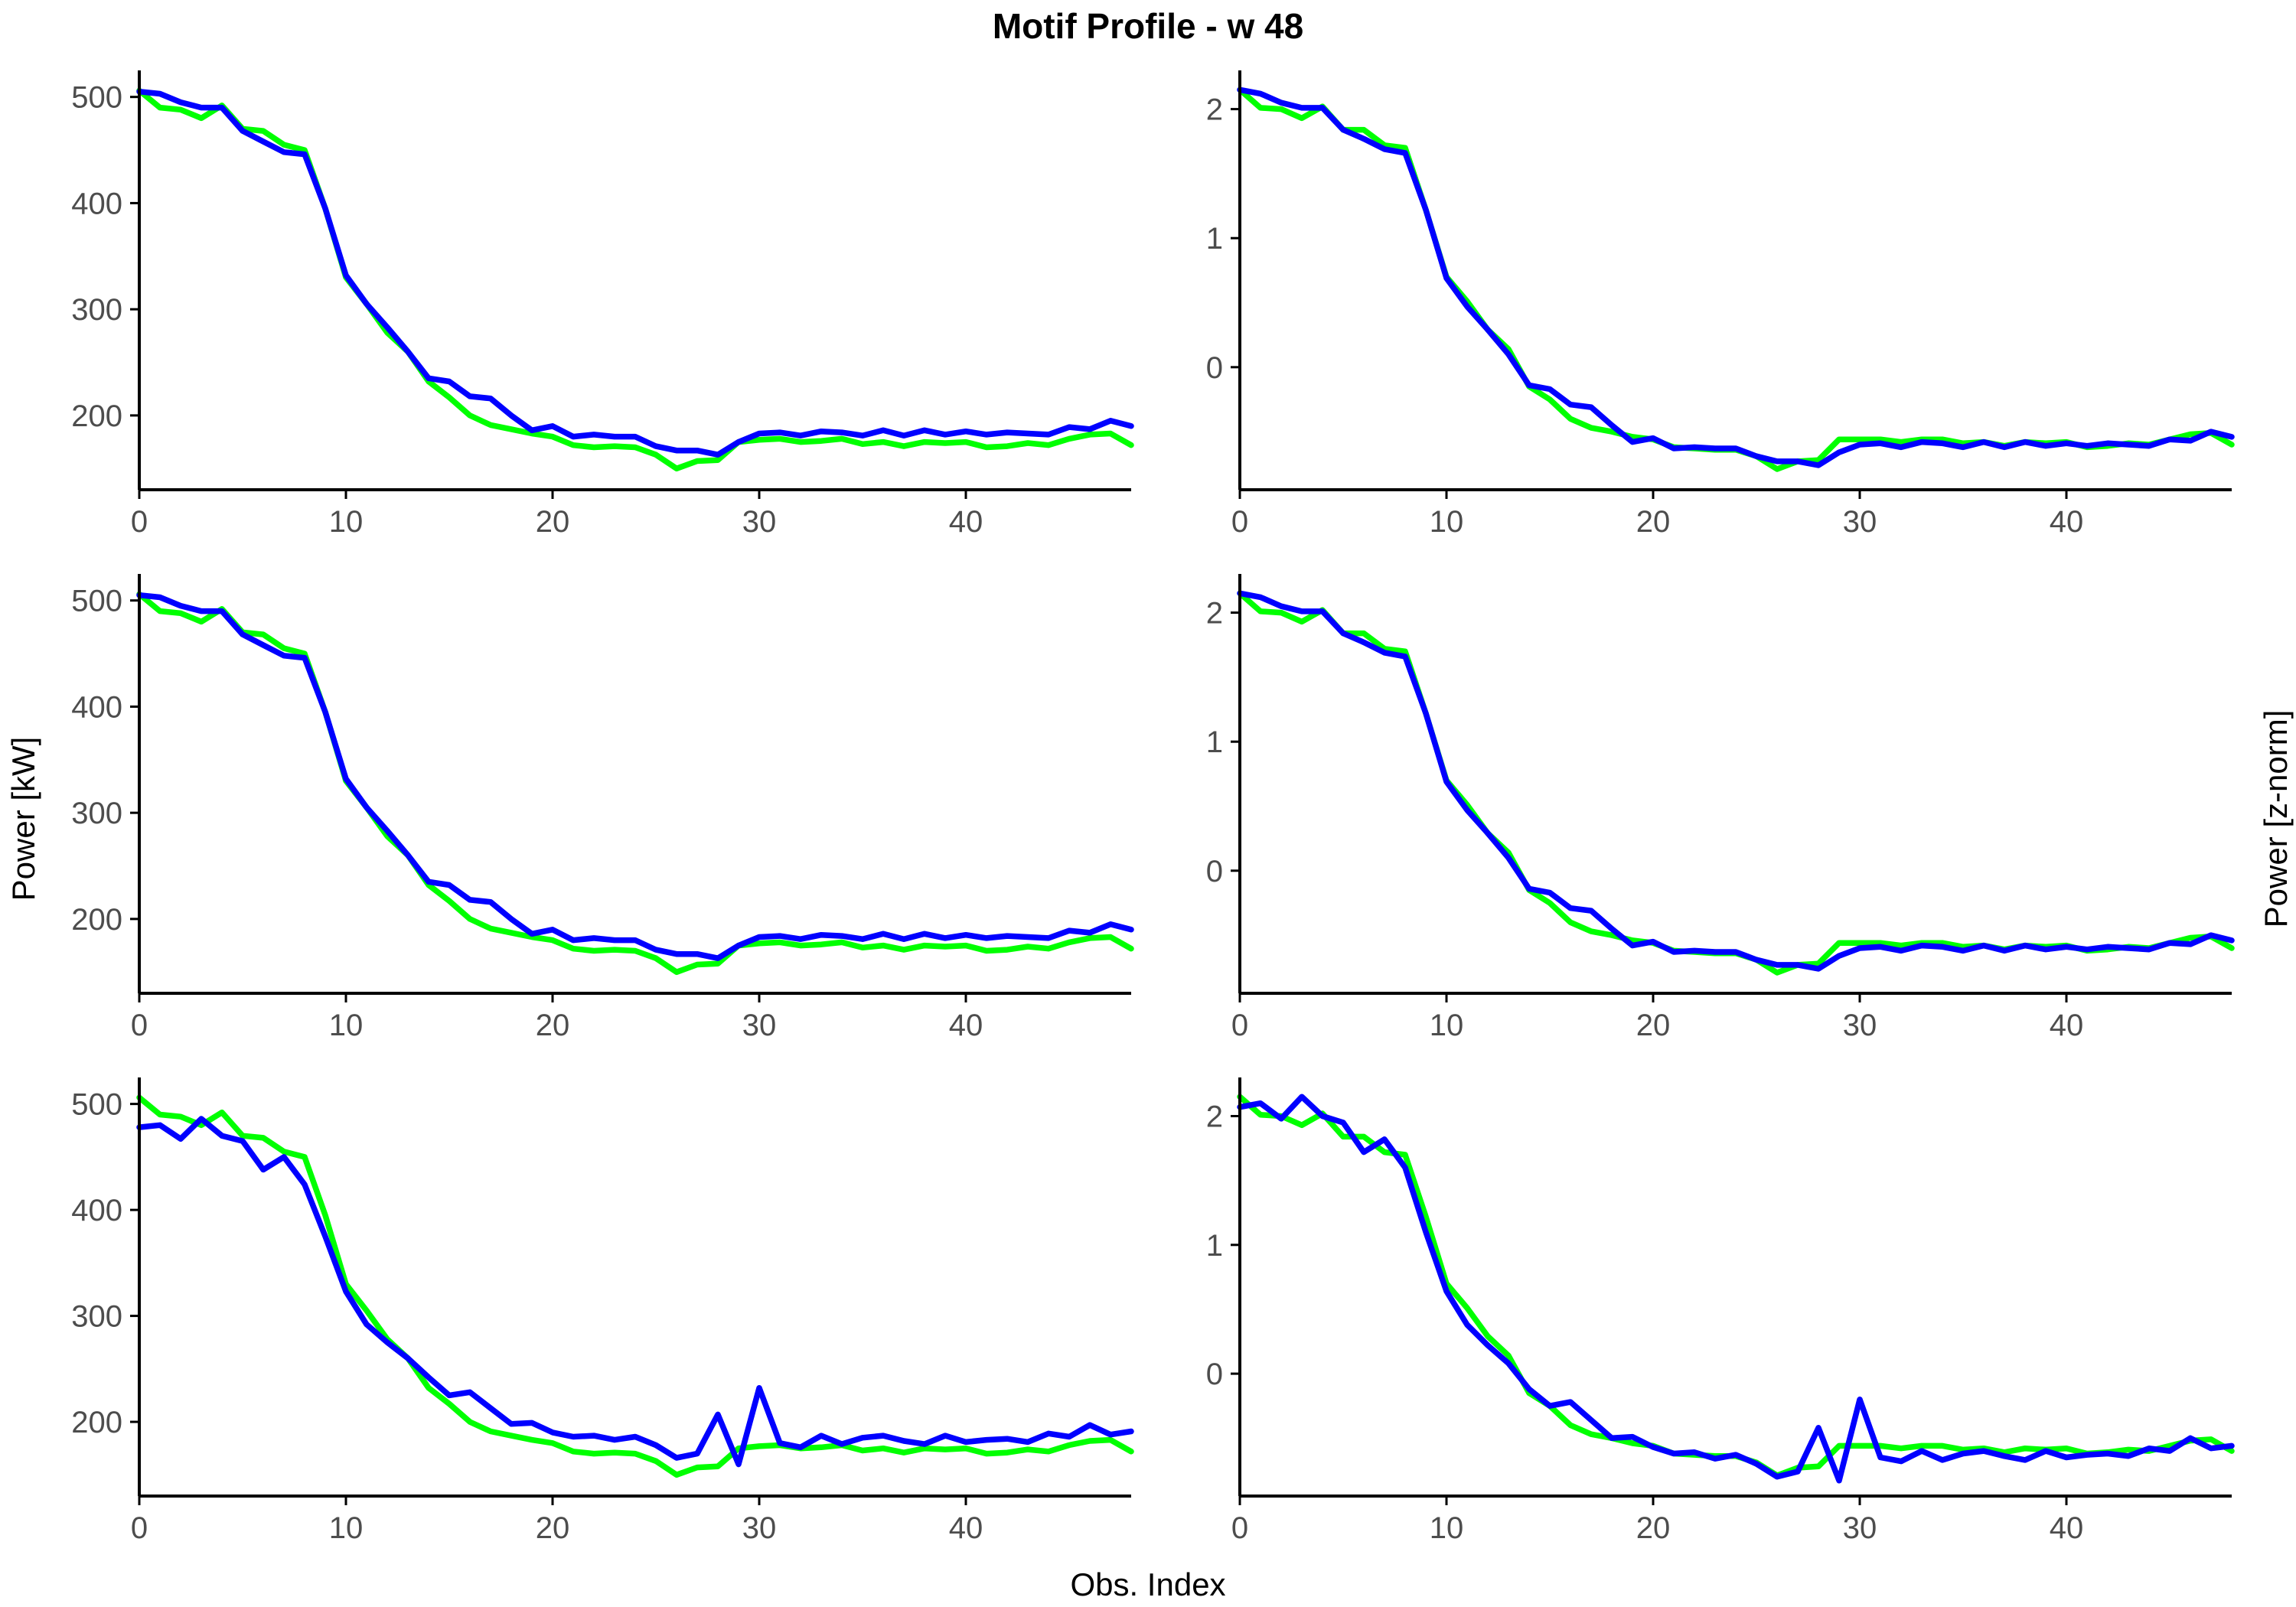 The width and height of the screenshot is (2296, 1607). What do you see at coordinates (1147, 1584) in the screenshot?
I see `x-axis-title: Obs. Index` at bounding box center [1147, 1584].